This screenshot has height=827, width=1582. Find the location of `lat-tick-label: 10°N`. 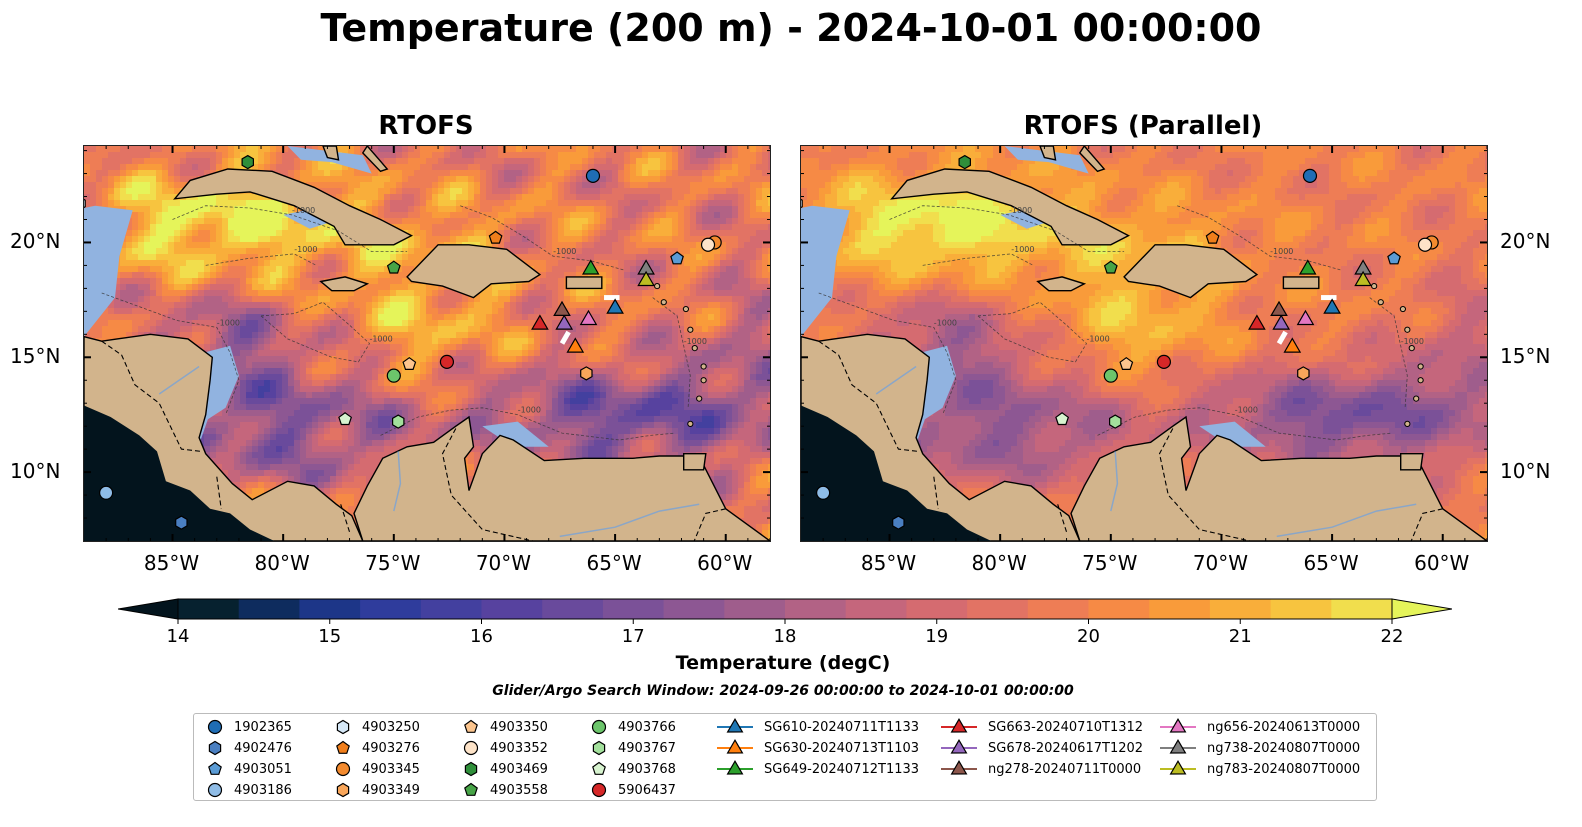

lat-tick-label: 10°N is located at coordinates (1525, 471).